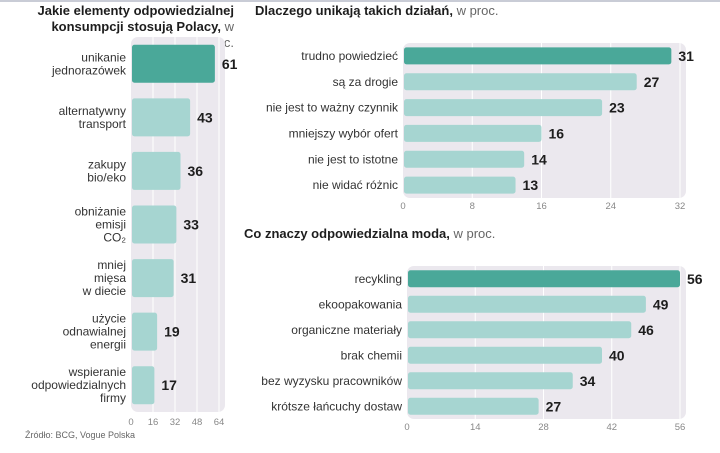 The width and height of the screenshot is (720, 453). Describe the element at coordinates (531, 185) in the screenshot. I see `top-right-value-label: 13` at that location.